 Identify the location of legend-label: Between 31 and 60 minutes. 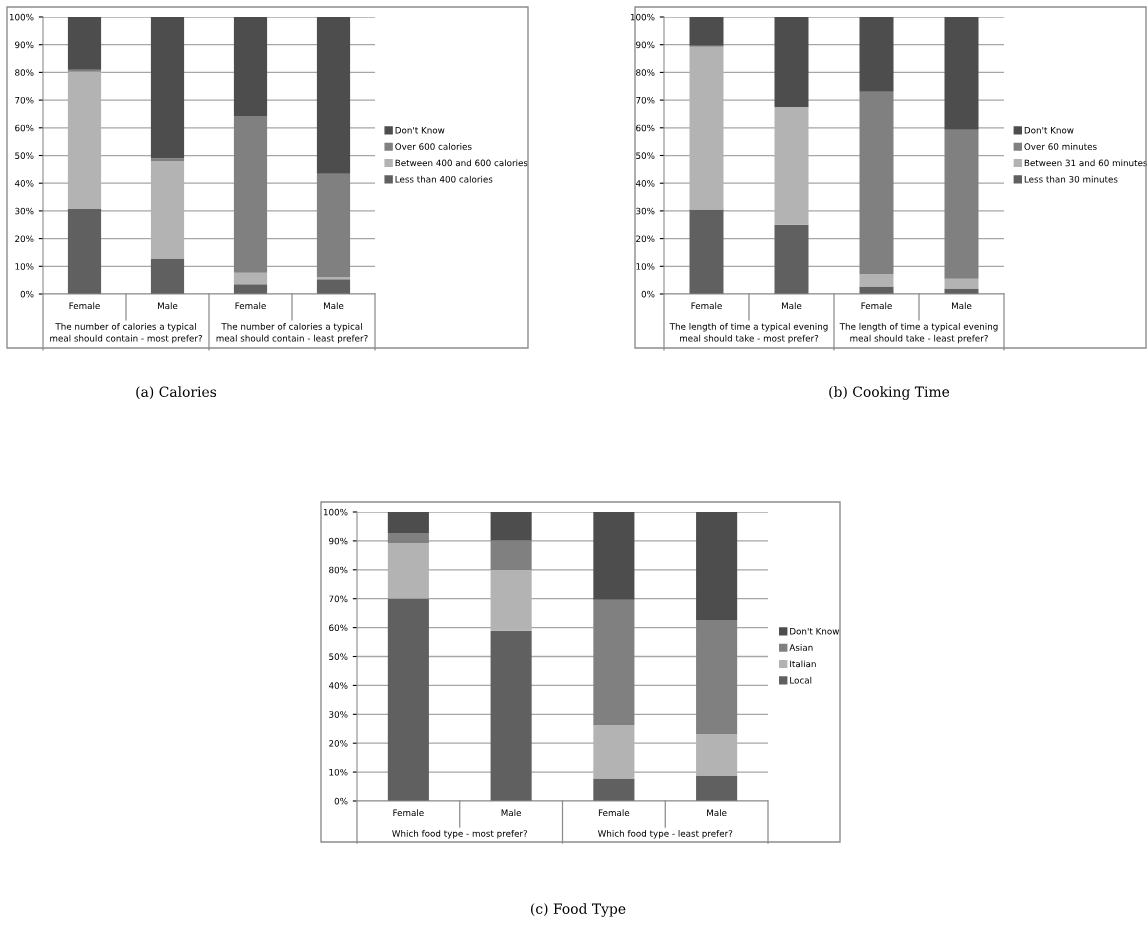
(1086, 163).